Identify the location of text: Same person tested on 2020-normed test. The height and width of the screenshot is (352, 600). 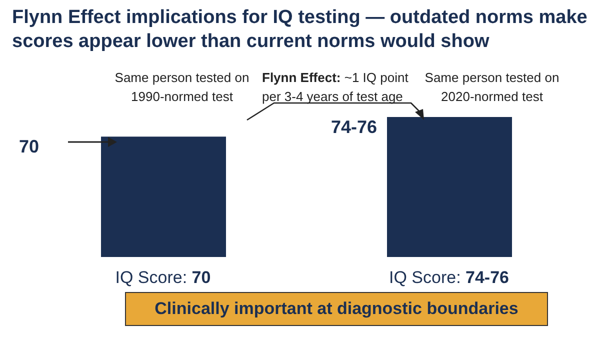
(492, 87).